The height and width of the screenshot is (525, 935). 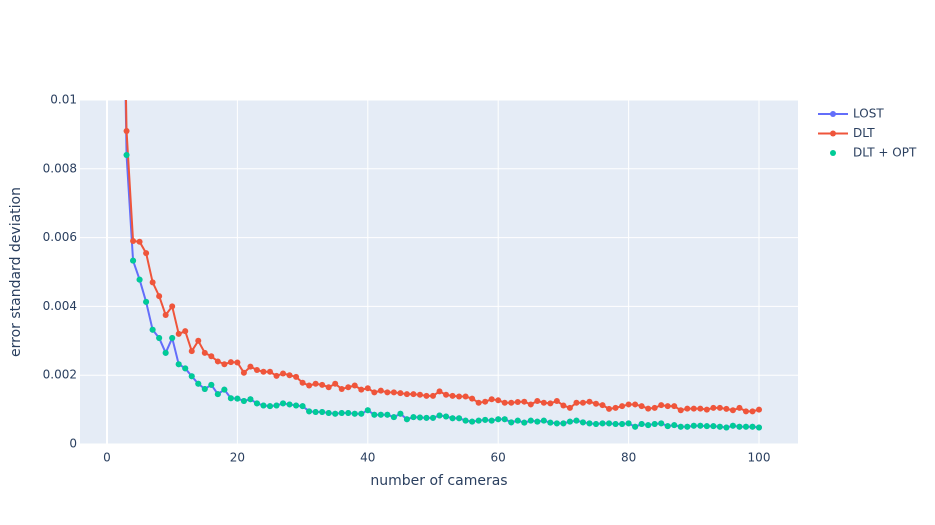 What do you see at coordinates (868, 114) in the screenshot?
I see `legend-label: LOST` at bounding box center [868, 114].